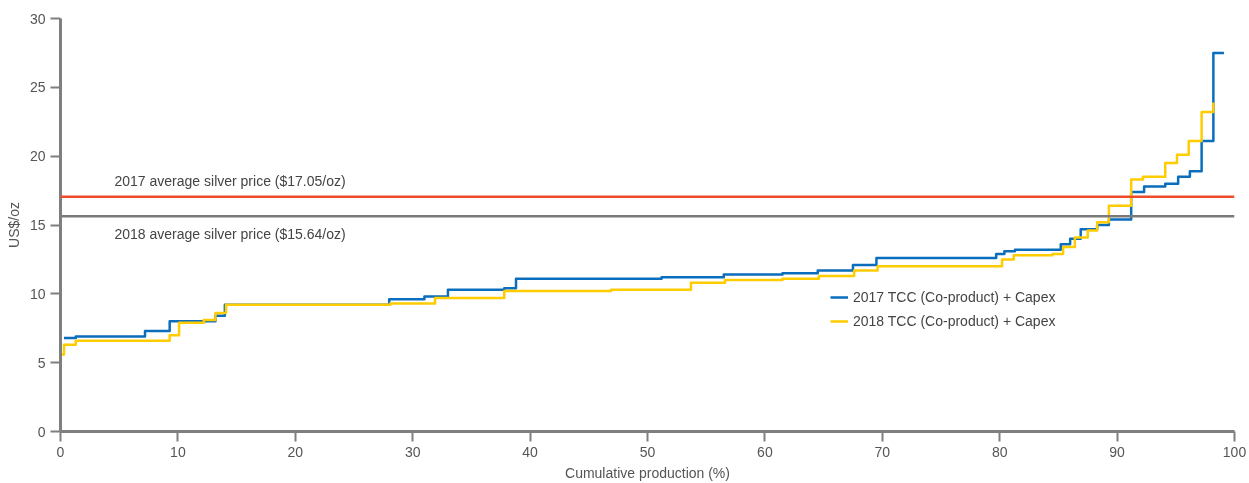 This screenshot has width=1249, height=483. I want to click on y-tick-label: 20, so click(37, 156).